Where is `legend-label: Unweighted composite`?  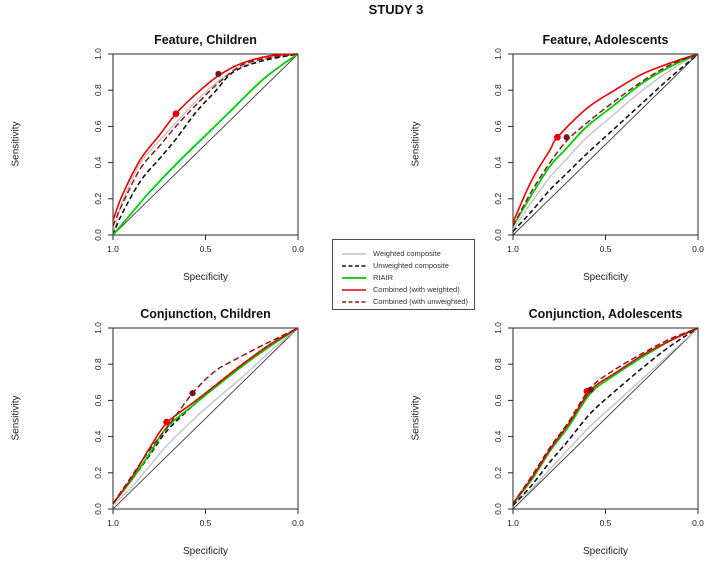
legend-label: Unweighted composite is located at coordinates (411, 265).